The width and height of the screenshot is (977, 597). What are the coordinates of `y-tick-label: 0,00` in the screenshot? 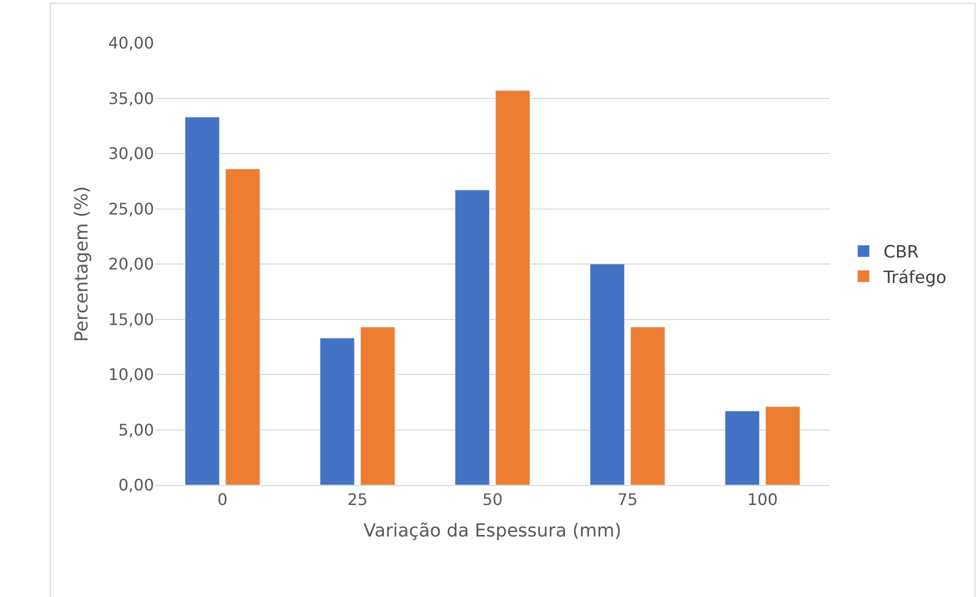 It's located at (136, 485).